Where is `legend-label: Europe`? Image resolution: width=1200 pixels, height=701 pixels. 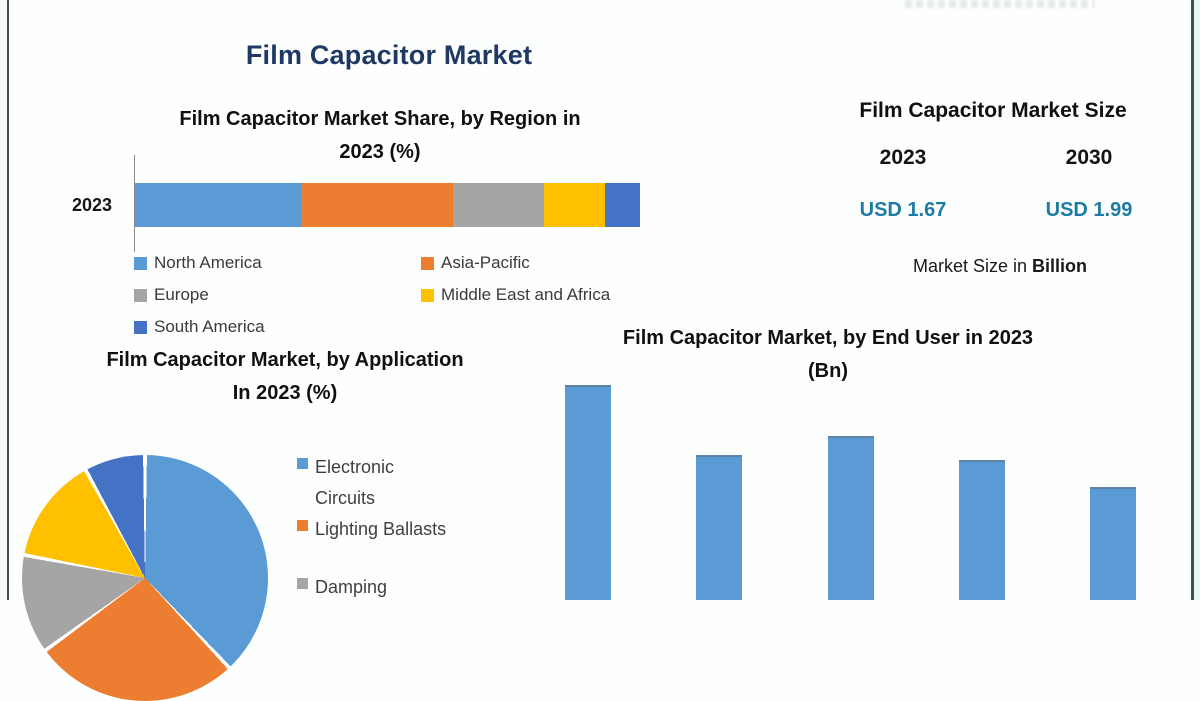
legend-label: Europe is located at coordinates (181, 294).